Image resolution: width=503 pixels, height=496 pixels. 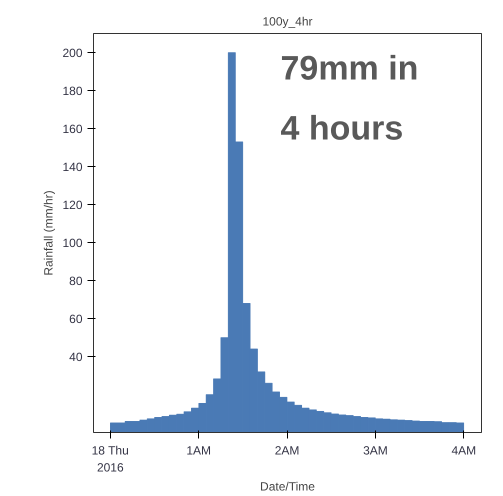 What do you see at coordinates (288, 486) in the screenshot?
I see `x-axis-title: Date/Time` at bounding box center [288, 486].